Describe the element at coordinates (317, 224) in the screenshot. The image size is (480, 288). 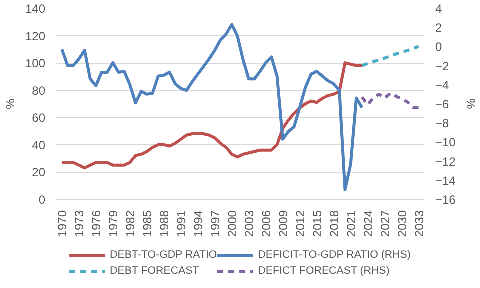
I see `x-tick-label: 2015` at that location.